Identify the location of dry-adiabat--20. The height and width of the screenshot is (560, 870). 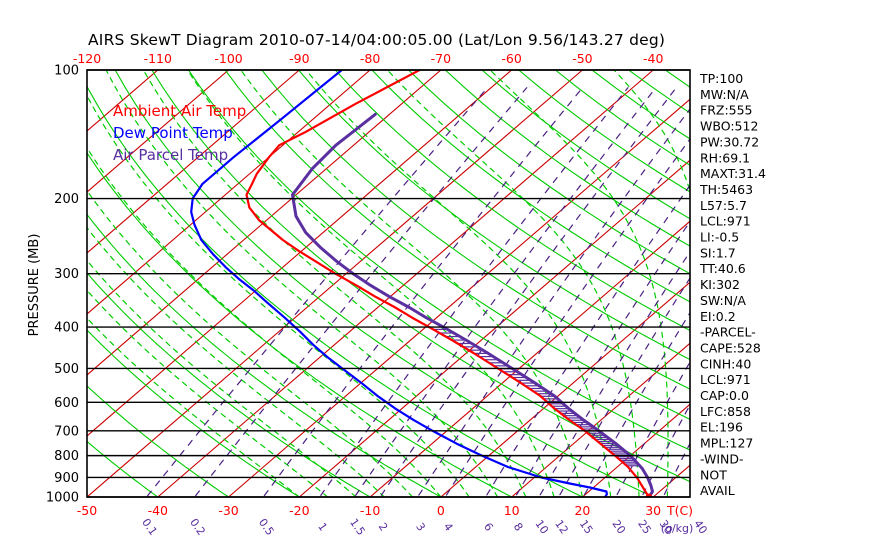
(194, 413).